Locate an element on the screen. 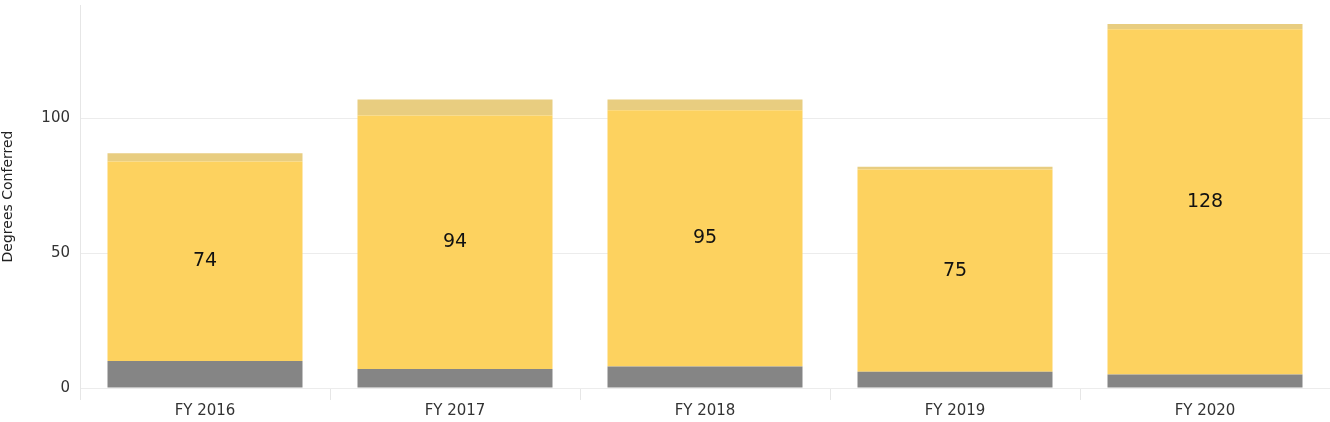 This screenshot has height=422, width=1330. x-tick-label: FY 2019 is located at coordinates (955, 409).